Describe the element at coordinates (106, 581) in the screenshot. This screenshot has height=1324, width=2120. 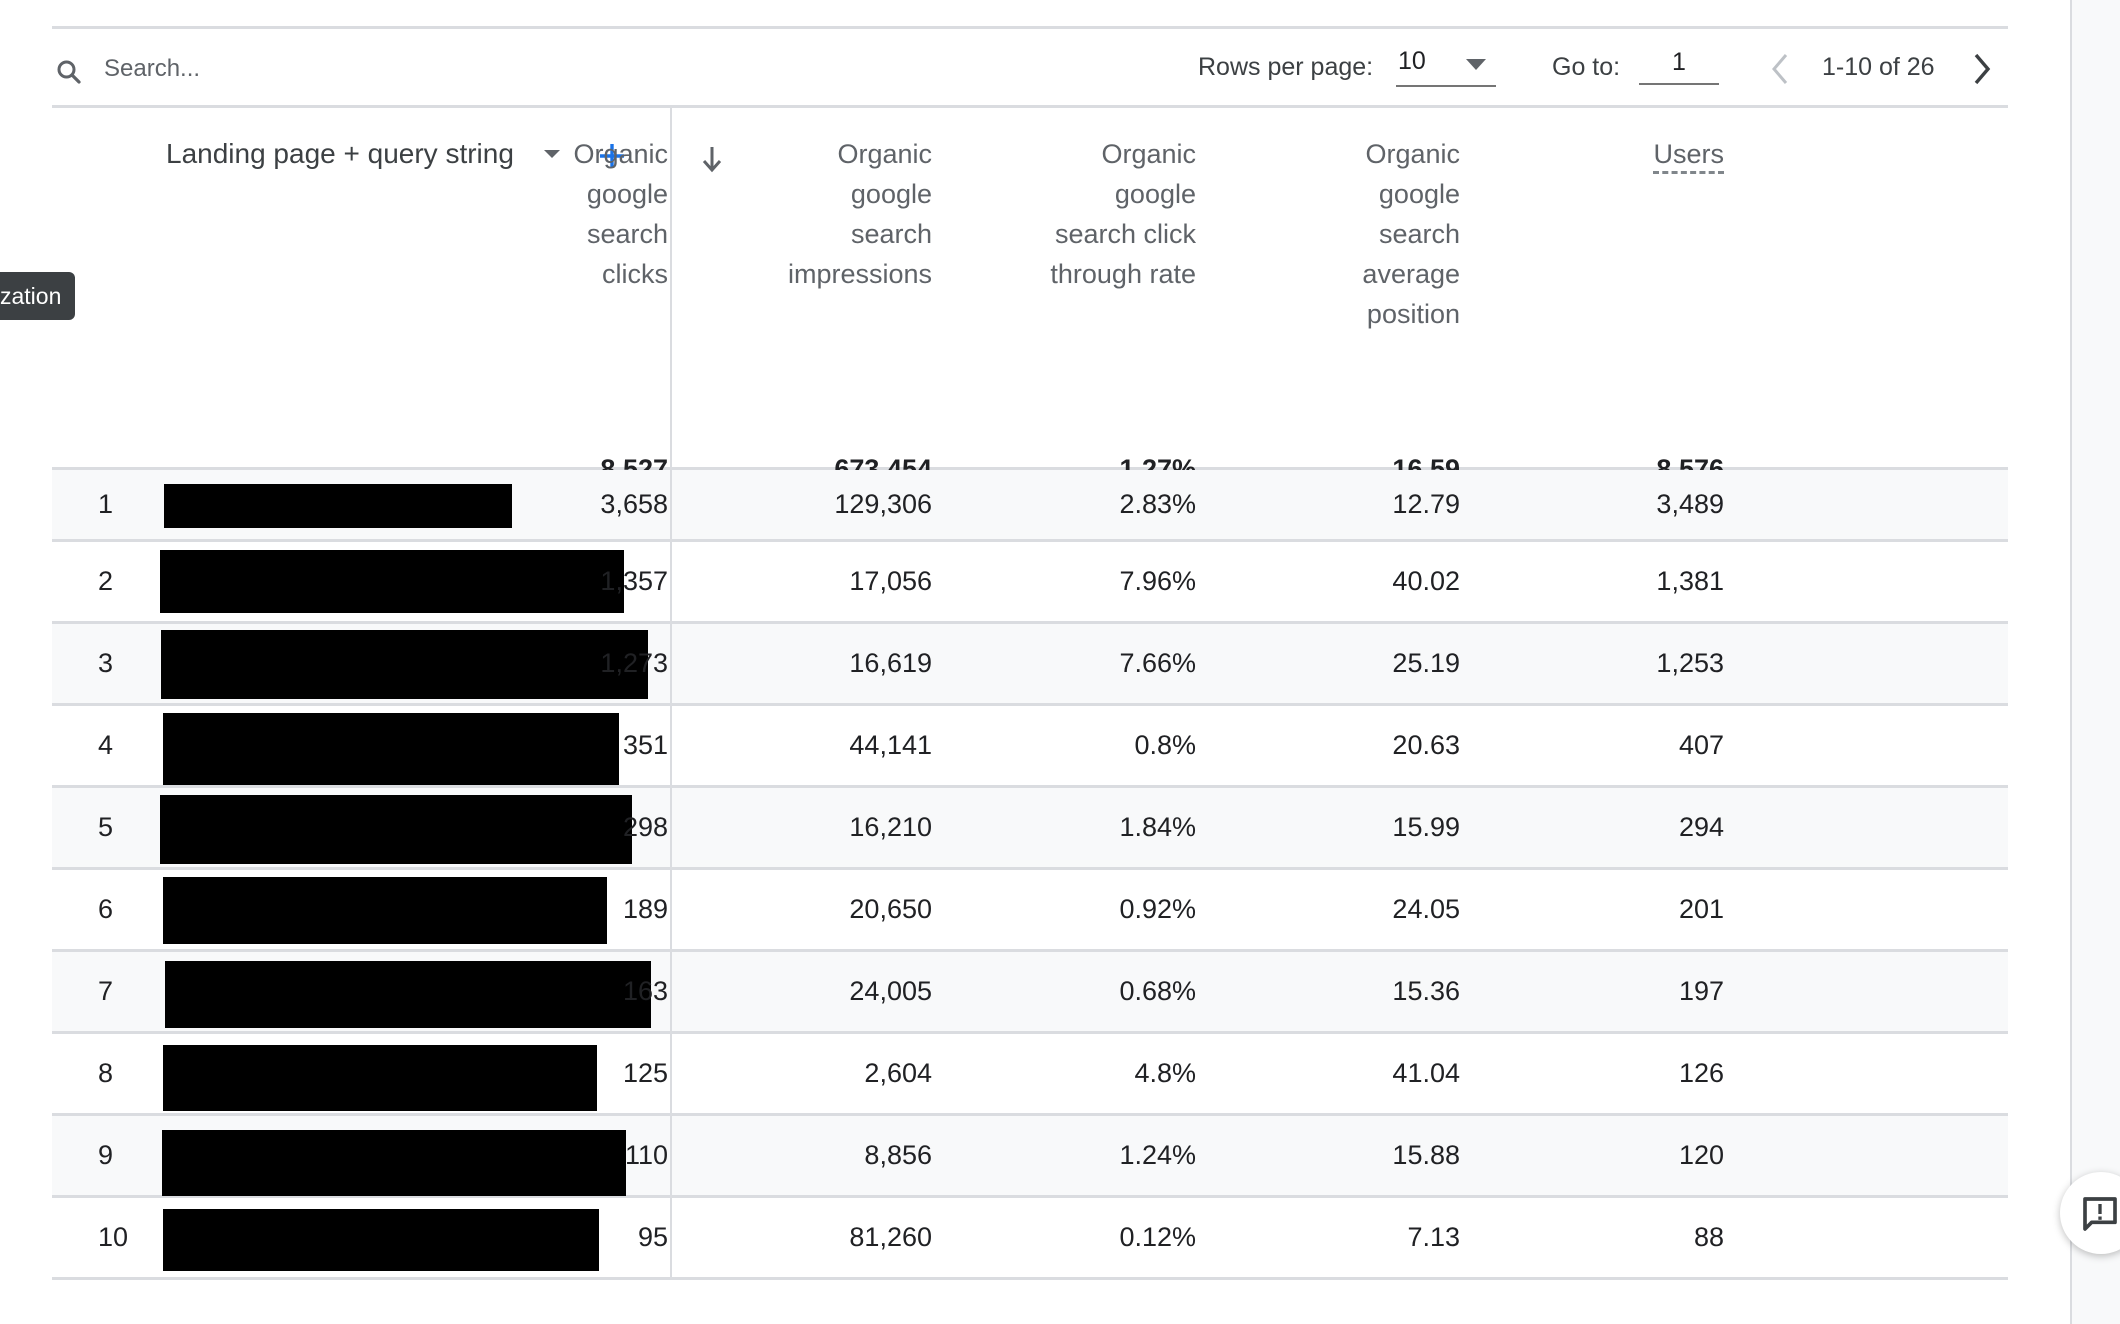
I see `row-index: 2` at that location.